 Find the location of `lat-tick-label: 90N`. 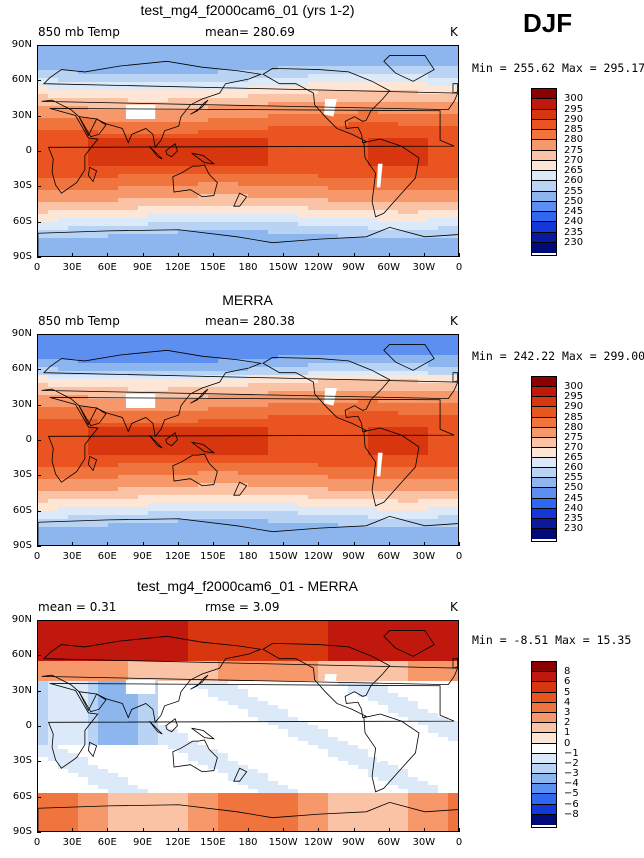

lat-tick-label: 90N is located at coordinates (21, 333).